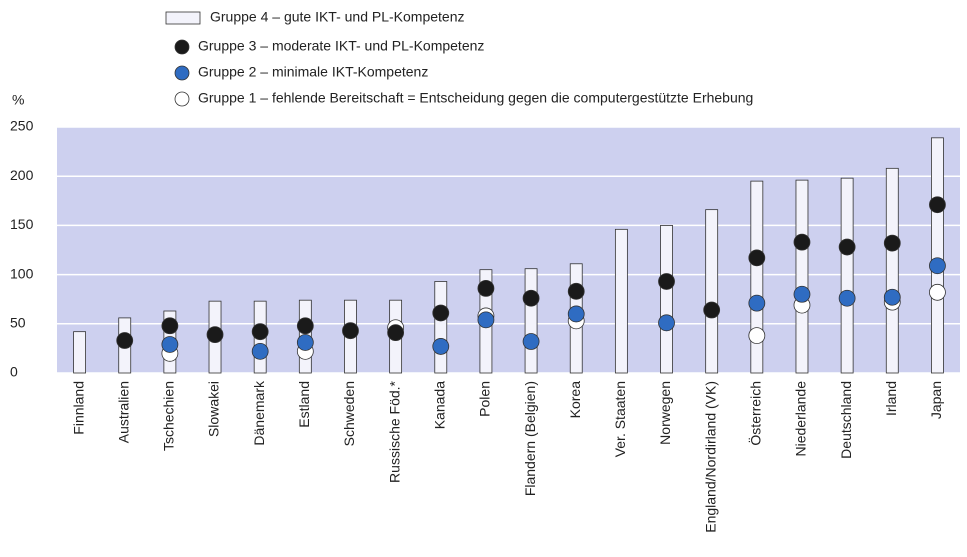 Image resolution: width=967 pixels, height=557 pixels. Describe the element at coordinates (575, 400) in the screenshot. I see `x-tick-label: Korea` at that location.